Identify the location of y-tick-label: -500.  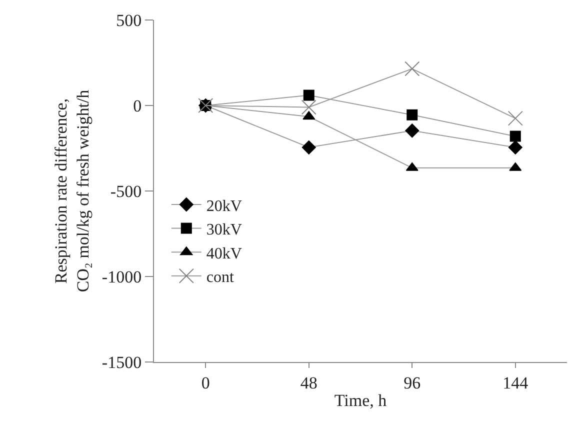
(126, 191).